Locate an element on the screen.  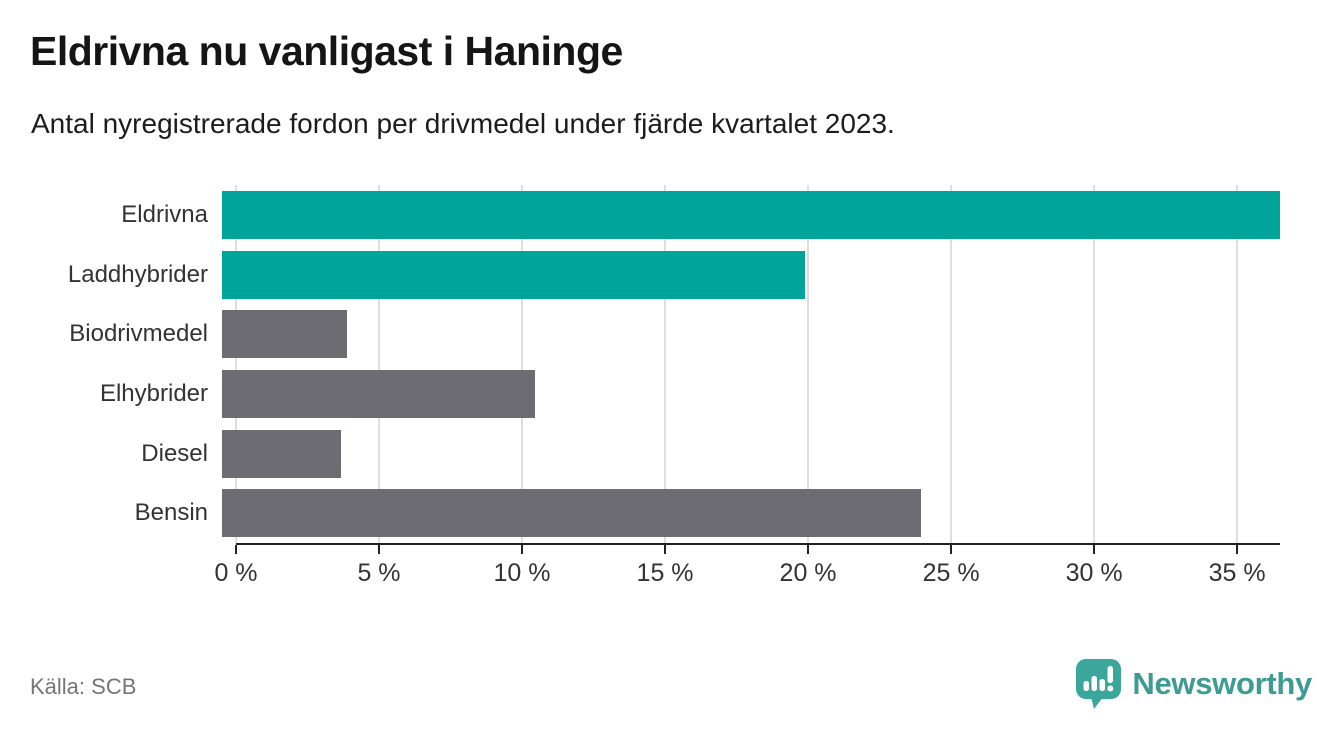
source-note: Källa: SCB is located at coordinates (83, 686).